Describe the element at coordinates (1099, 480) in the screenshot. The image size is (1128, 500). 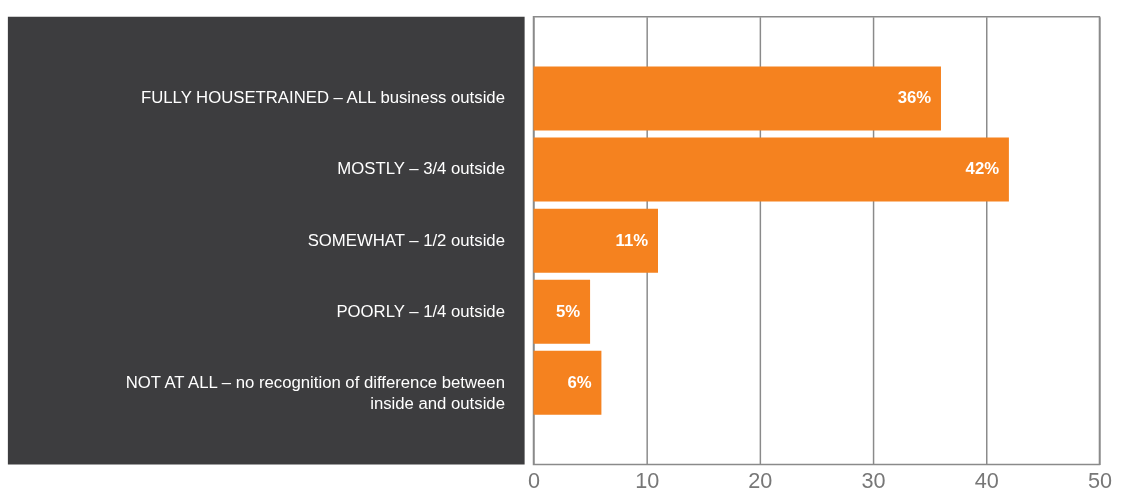
I see `x-tick-label: 50` at that location.